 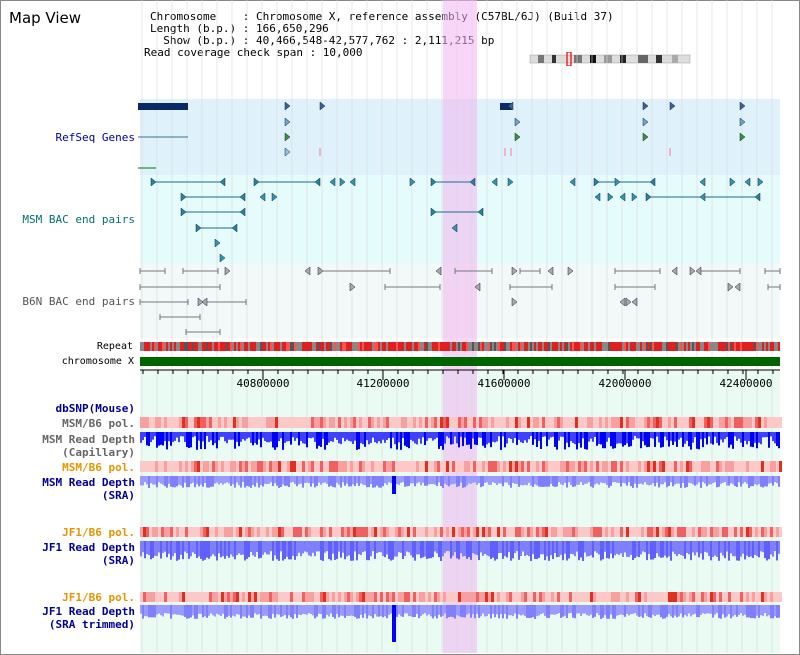 I want to click on msm-b6-pol-label: MSM/B6 pol., so click(x=98, y=423).